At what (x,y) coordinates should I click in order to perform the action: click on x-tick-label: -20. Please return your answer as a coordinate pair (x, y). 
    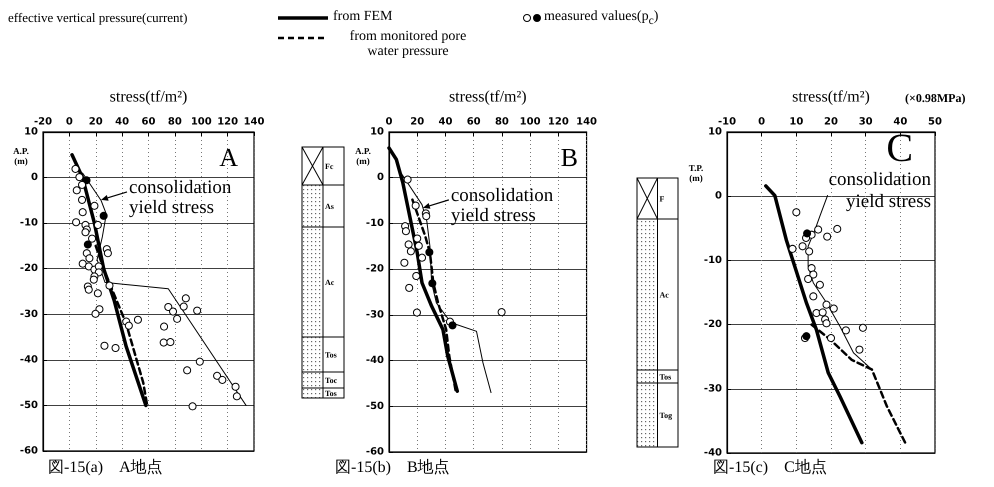
    Looking at the image, I should click on (43, 122).